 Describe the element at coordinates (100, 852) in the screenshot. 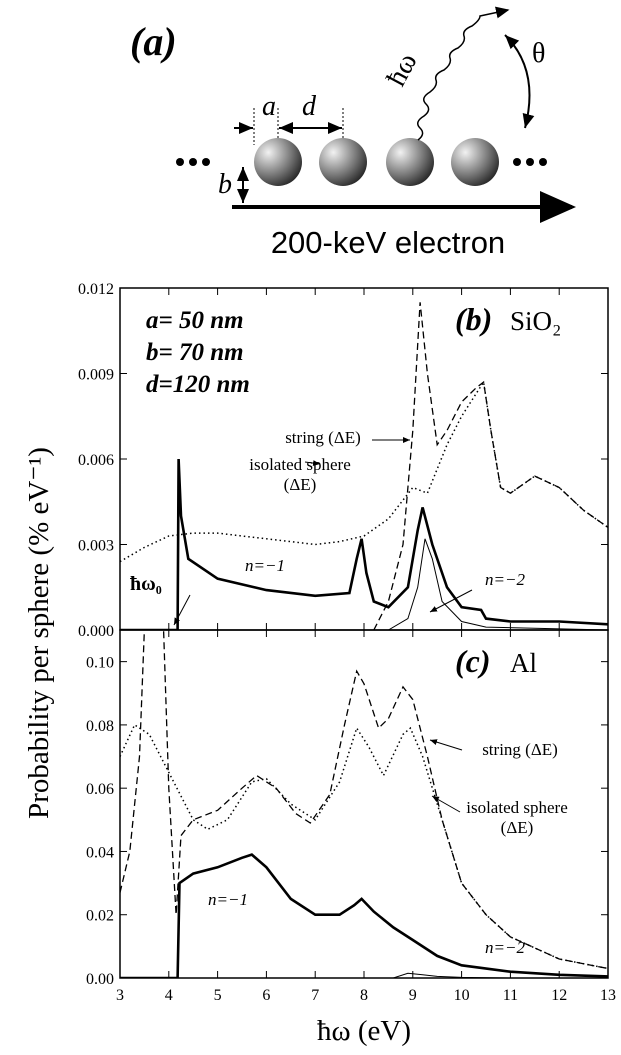

I see `y-tick-label: 0.04` at that location.